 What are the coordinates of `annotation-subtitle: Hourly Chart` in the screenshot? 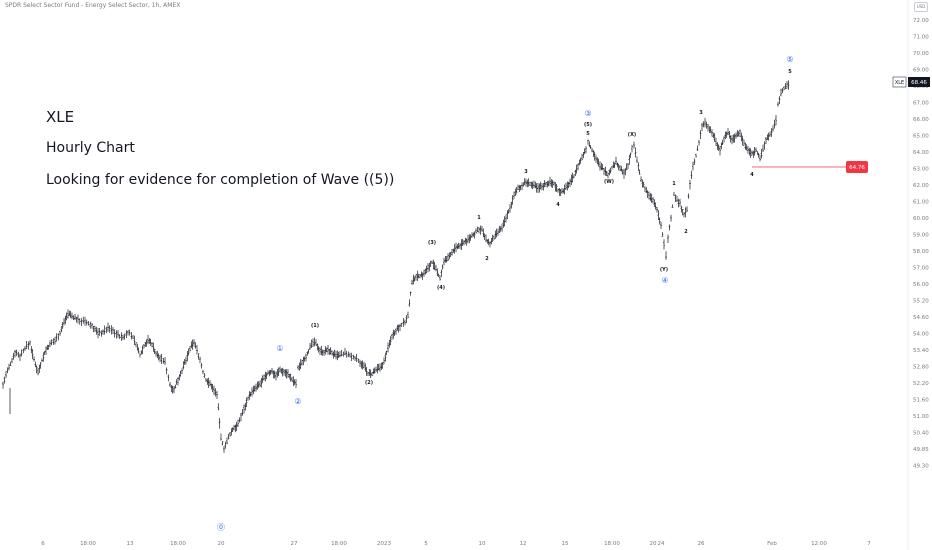 It's located at (90, 148).